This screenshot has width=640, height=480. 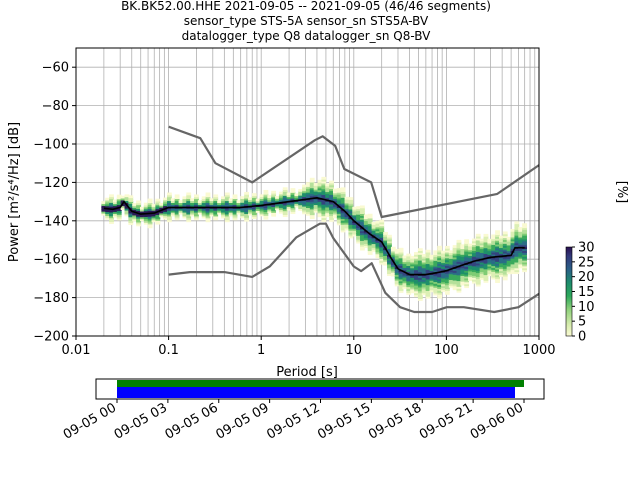 What do you see at coordinates (51, 337) in the screenshot?
I see `y-tick-label: −200` at bounding box center [51, 337].